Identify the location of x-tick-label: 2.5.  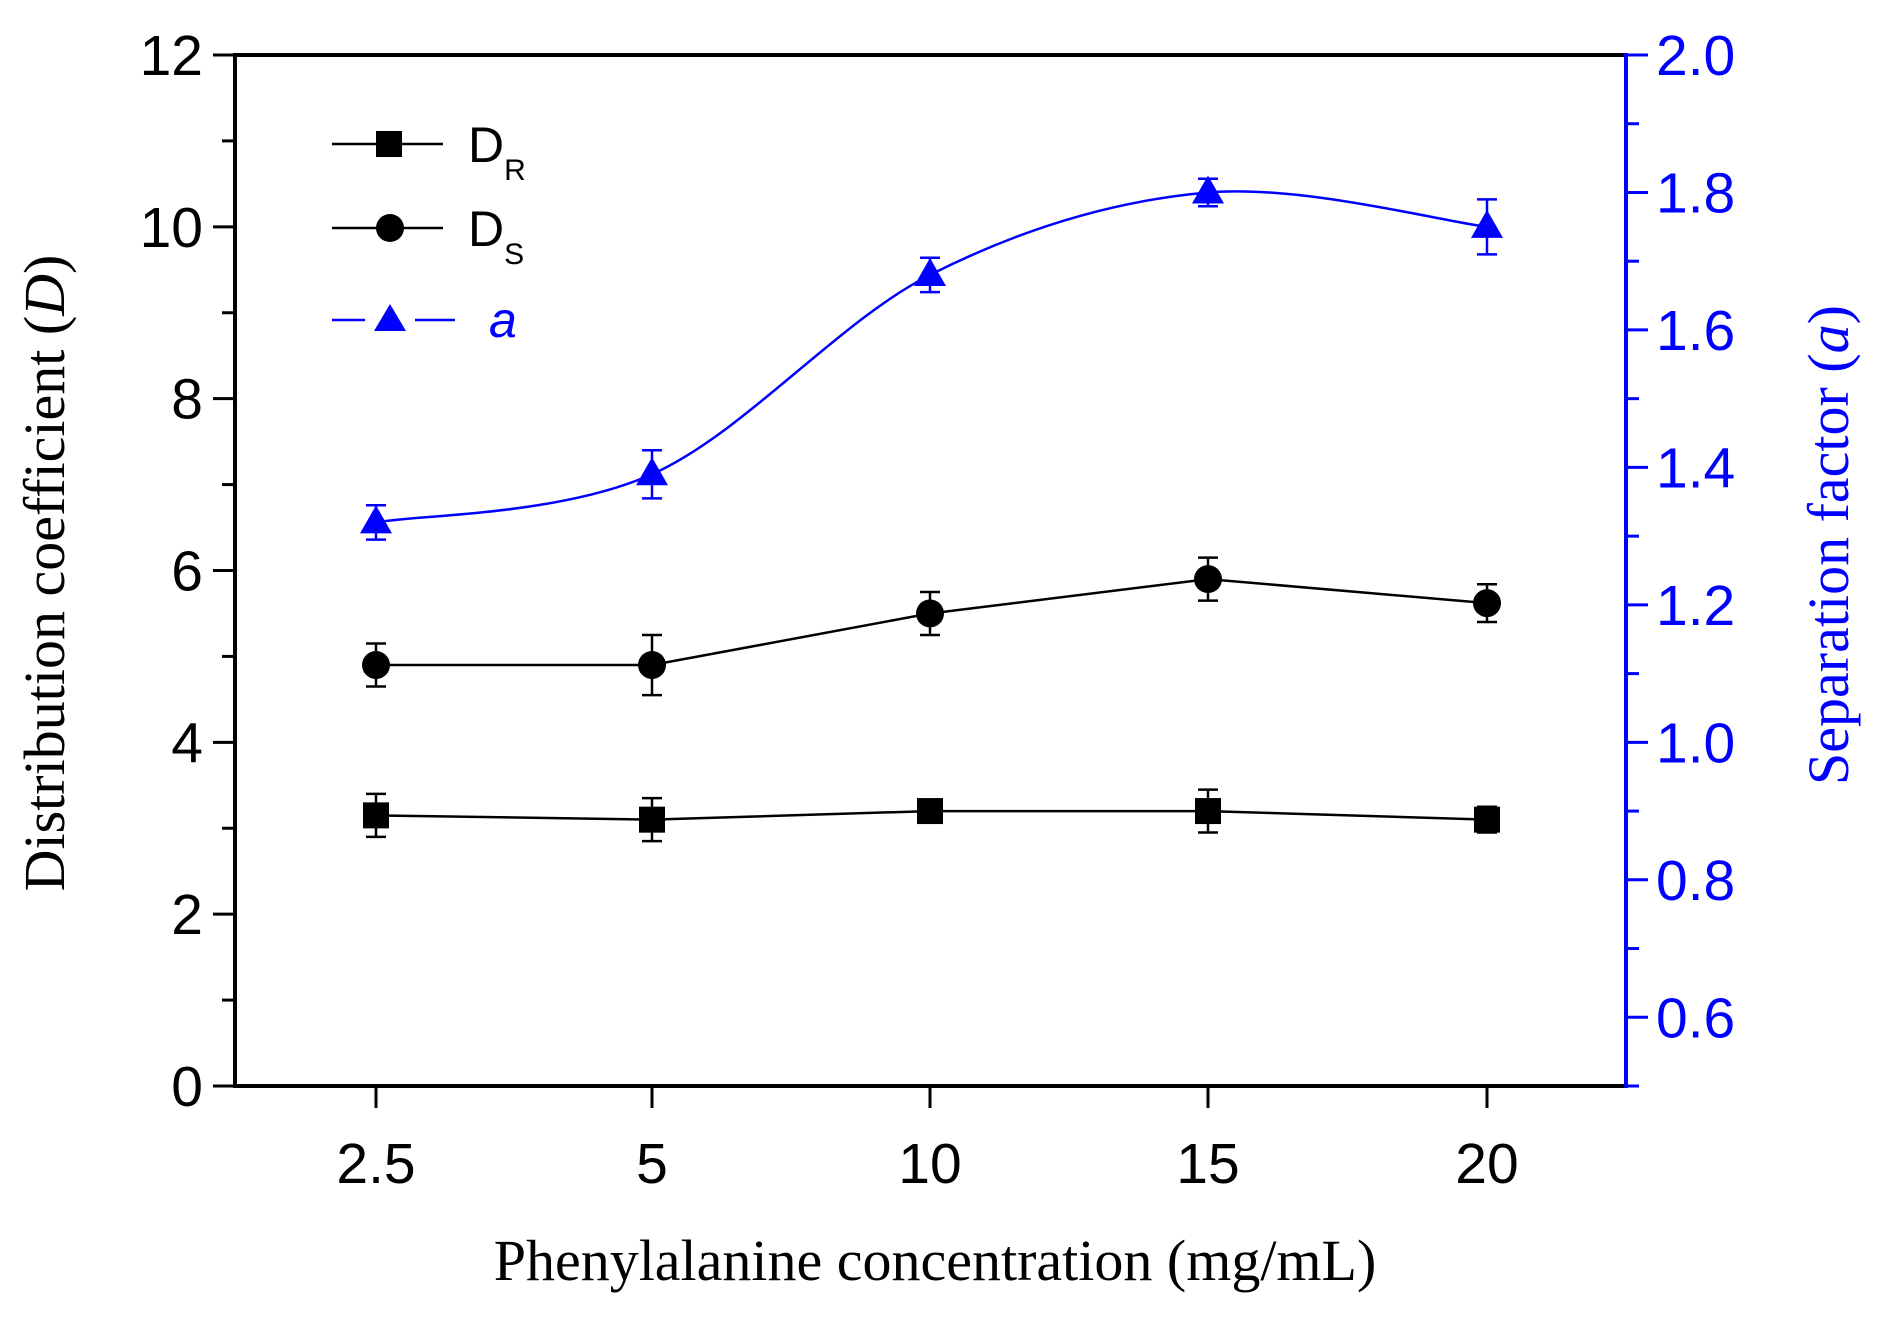
(375, 1164).